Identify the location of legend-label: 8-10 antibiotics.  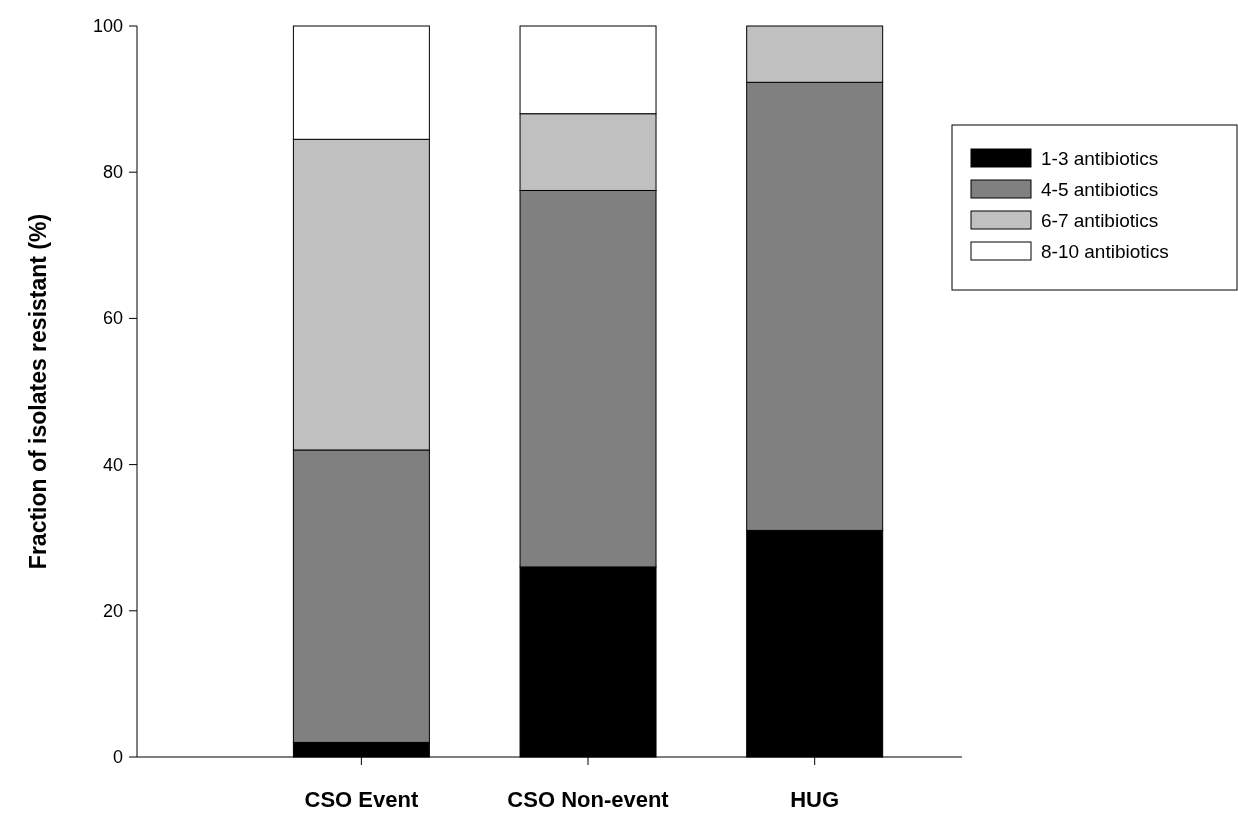
(1105, 251).